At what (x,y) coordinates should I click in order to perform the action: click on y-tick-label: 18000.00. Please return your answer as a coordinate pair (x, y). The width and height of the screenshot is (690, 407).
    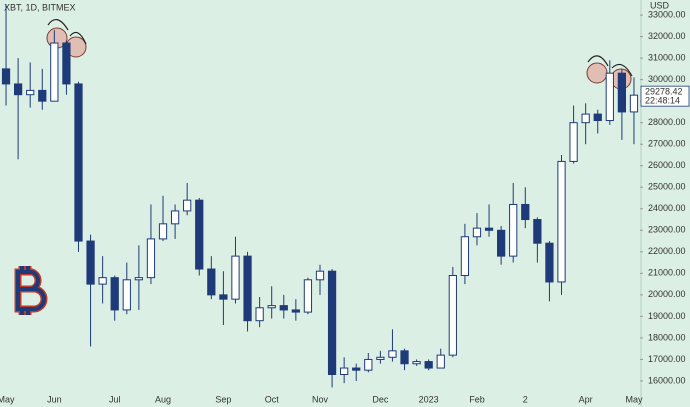
    Looking at the image, I should click on (667, 337).